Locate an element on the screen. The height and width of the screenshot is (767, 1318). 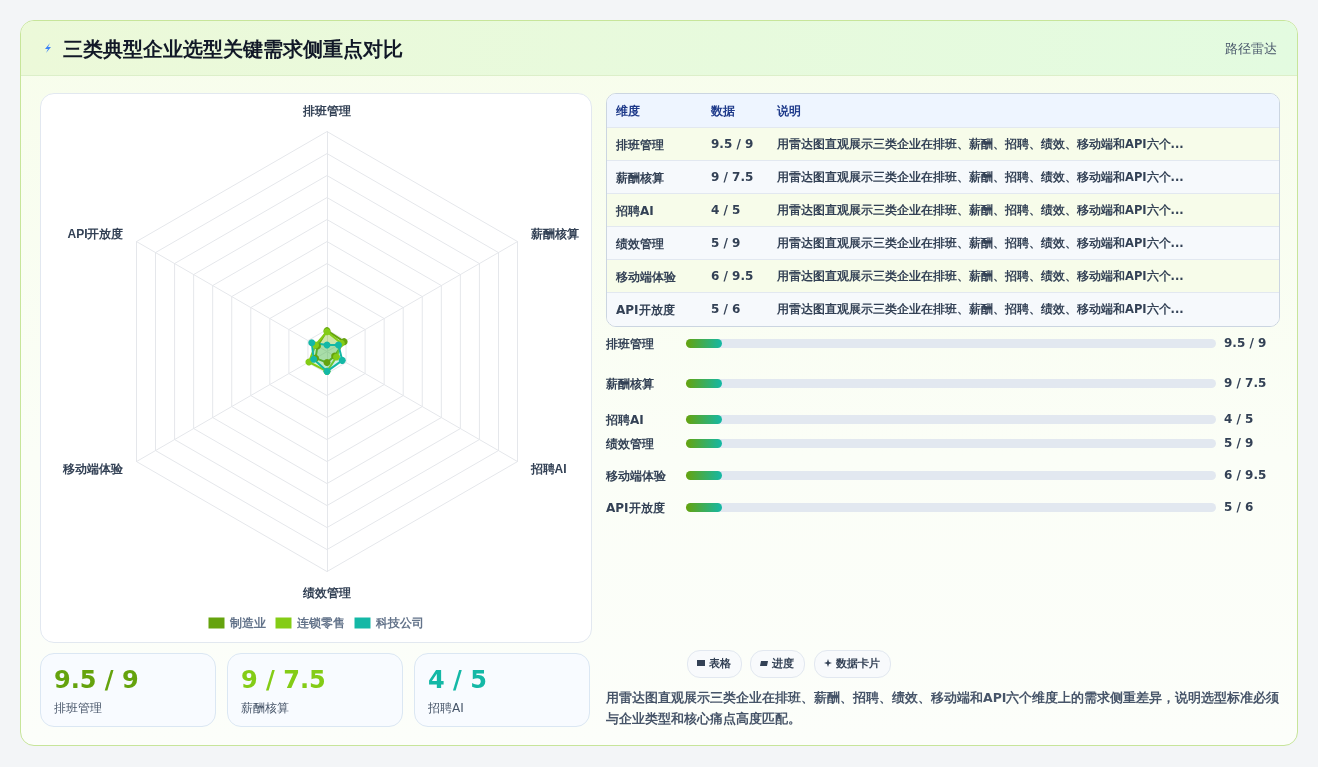
text: 进度 is located at coordinates (783, 663).